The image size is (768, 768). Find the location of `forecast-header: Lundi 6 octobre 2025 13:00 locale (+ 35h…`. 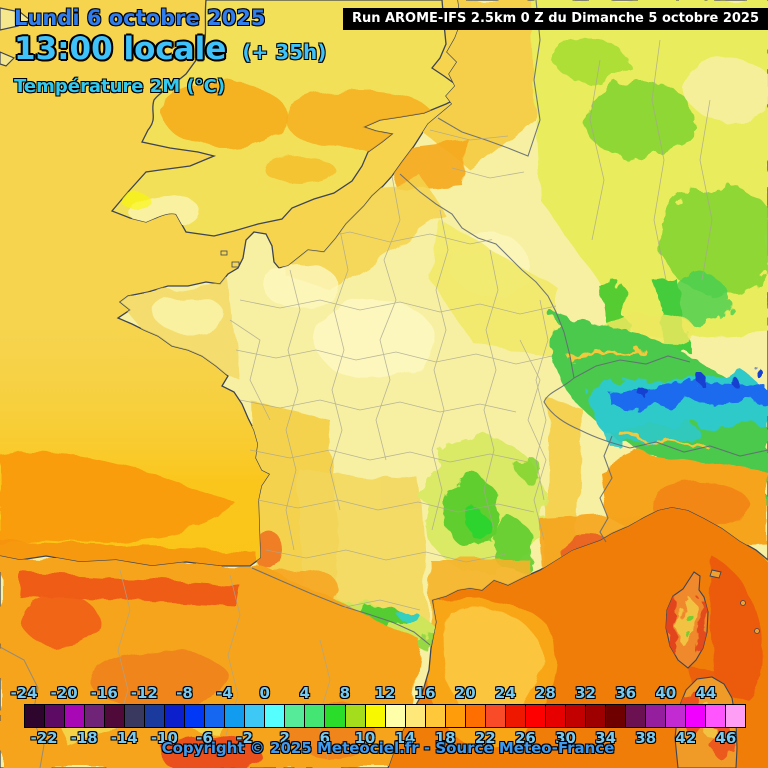

forecast-header: Lundi 6 octobre 2025 13:00 locale (+ 35h… is located at coordinates (170, 51).